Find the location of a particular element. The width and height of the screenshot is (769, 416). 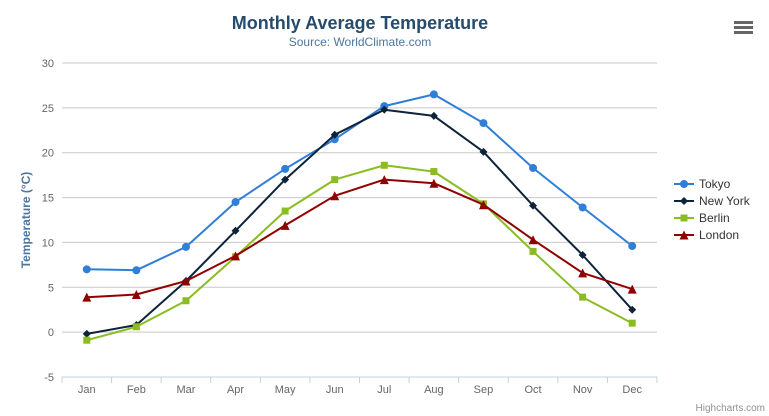

point-new-york-jan is located at coordinates (86, 333).